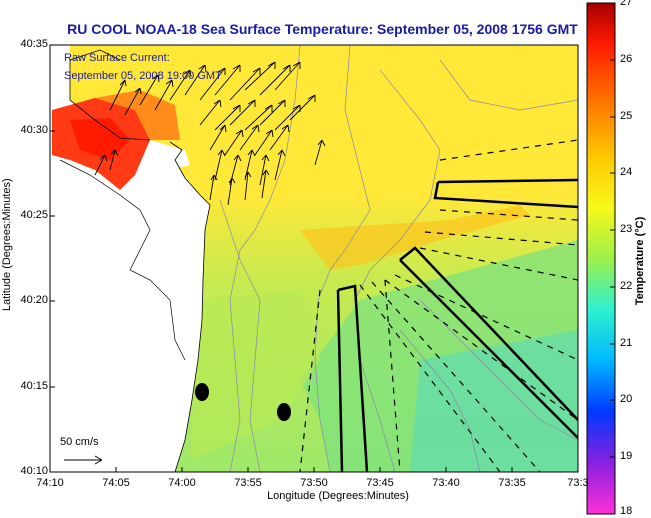 This screenshot has height=518, width=651. What do you see at coordinates (640, 261) in the screenshot?
I see `colorbar-label: Temperature (°C)` at bounding box center [640, 261].